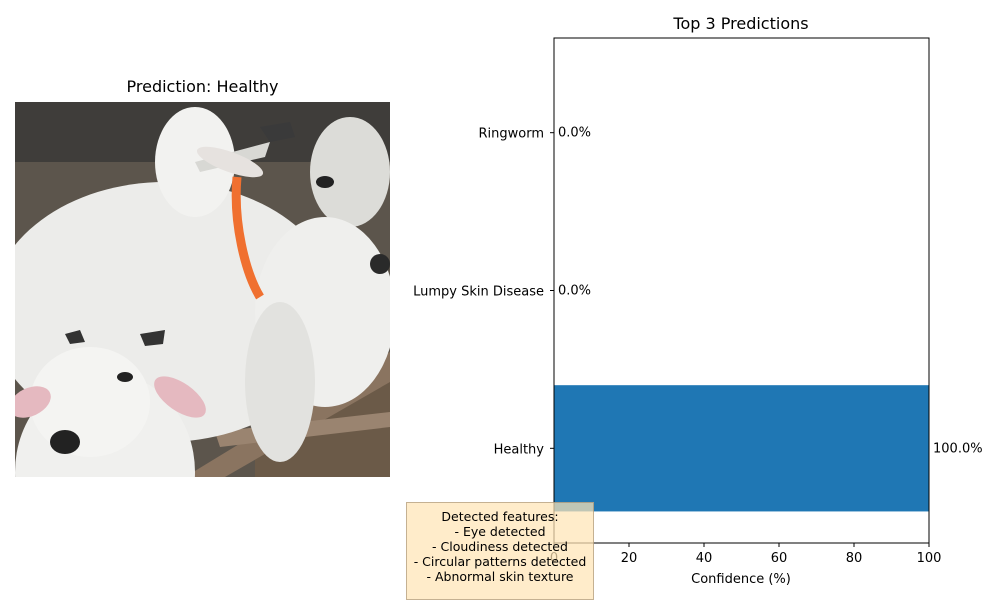 Image resolution: width=1000 pixels, height=600 pixels. I want to click on chart-title: Top 3 Predictions, so click(740, 23).